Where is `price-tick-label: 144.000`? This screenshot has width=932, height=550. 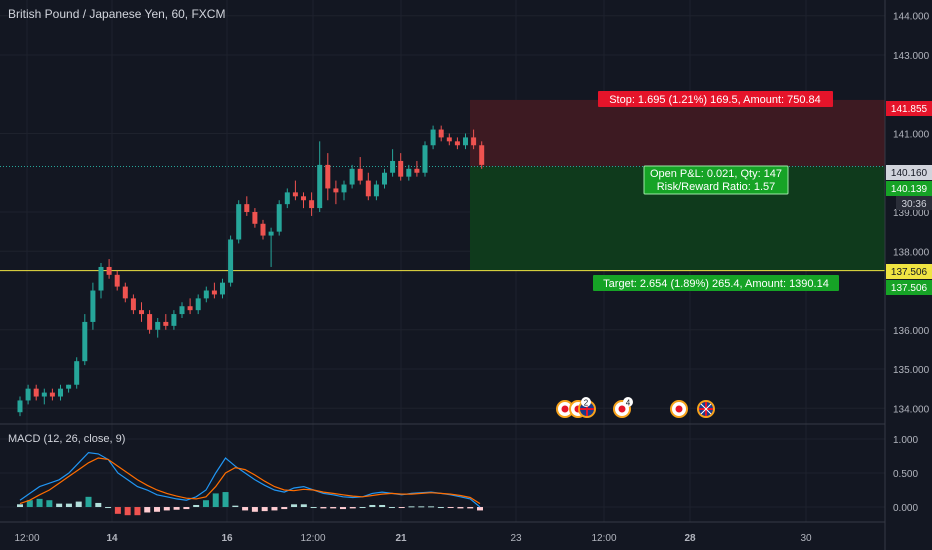
price-tick-label: 144.000 is located at coordinates (911, 17).